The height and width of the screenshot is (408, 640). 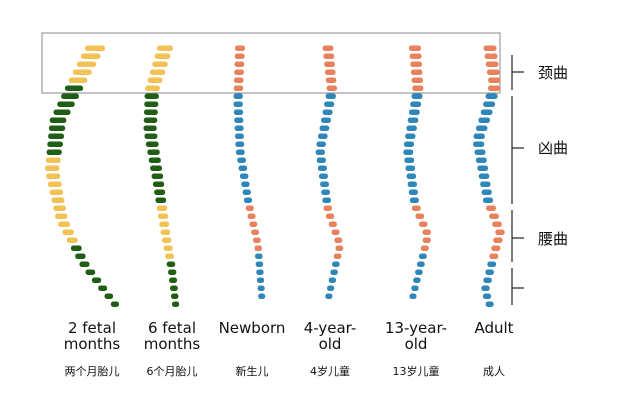 I want to click on stage-label: Newborn, so click(x=252, y=328).